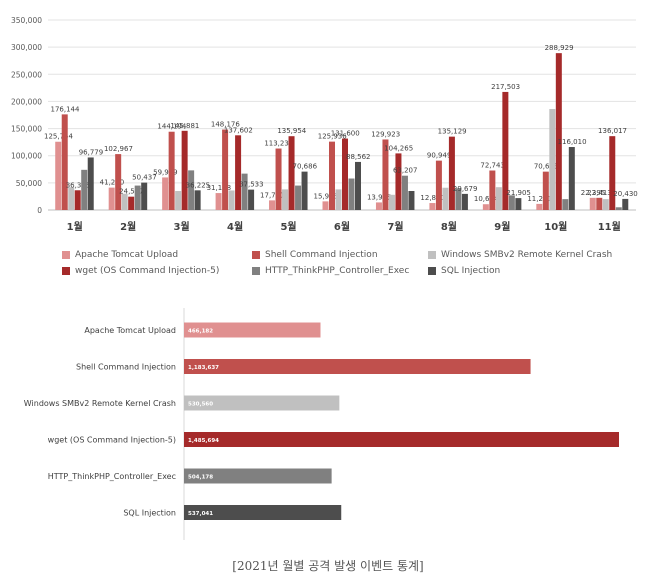 The width and height of the screenshot is (656, 586). I want to click on y-tick-label: 200,000, so click(26, 101).